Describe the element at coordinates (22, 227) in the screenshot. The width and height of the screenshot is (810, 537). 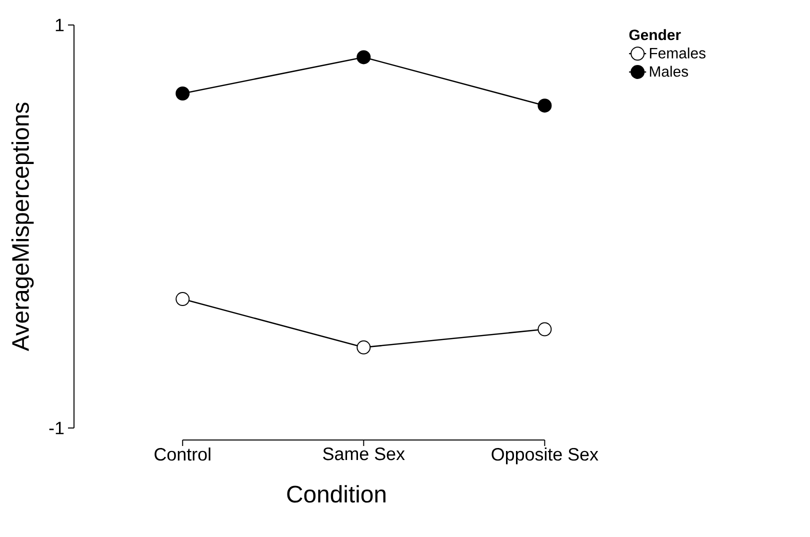
I see `y-axis-title: AverageMisperceptions` at that location.